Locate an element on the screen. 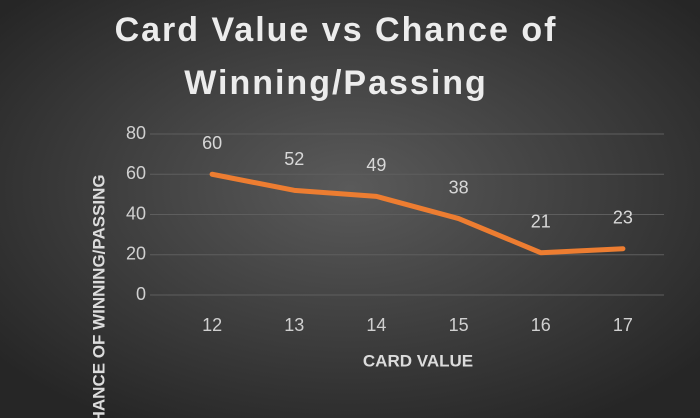 The image size is (700, 418). x-axis-title: CARD VALUE is located at coordinates (418, 360).